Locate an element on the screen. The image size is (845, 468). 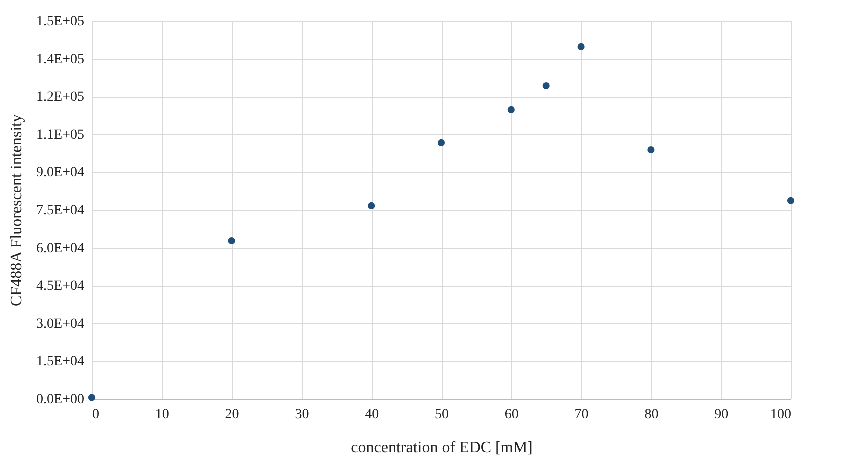
x-tick-label: 60 is located at coordinates (511, 415).